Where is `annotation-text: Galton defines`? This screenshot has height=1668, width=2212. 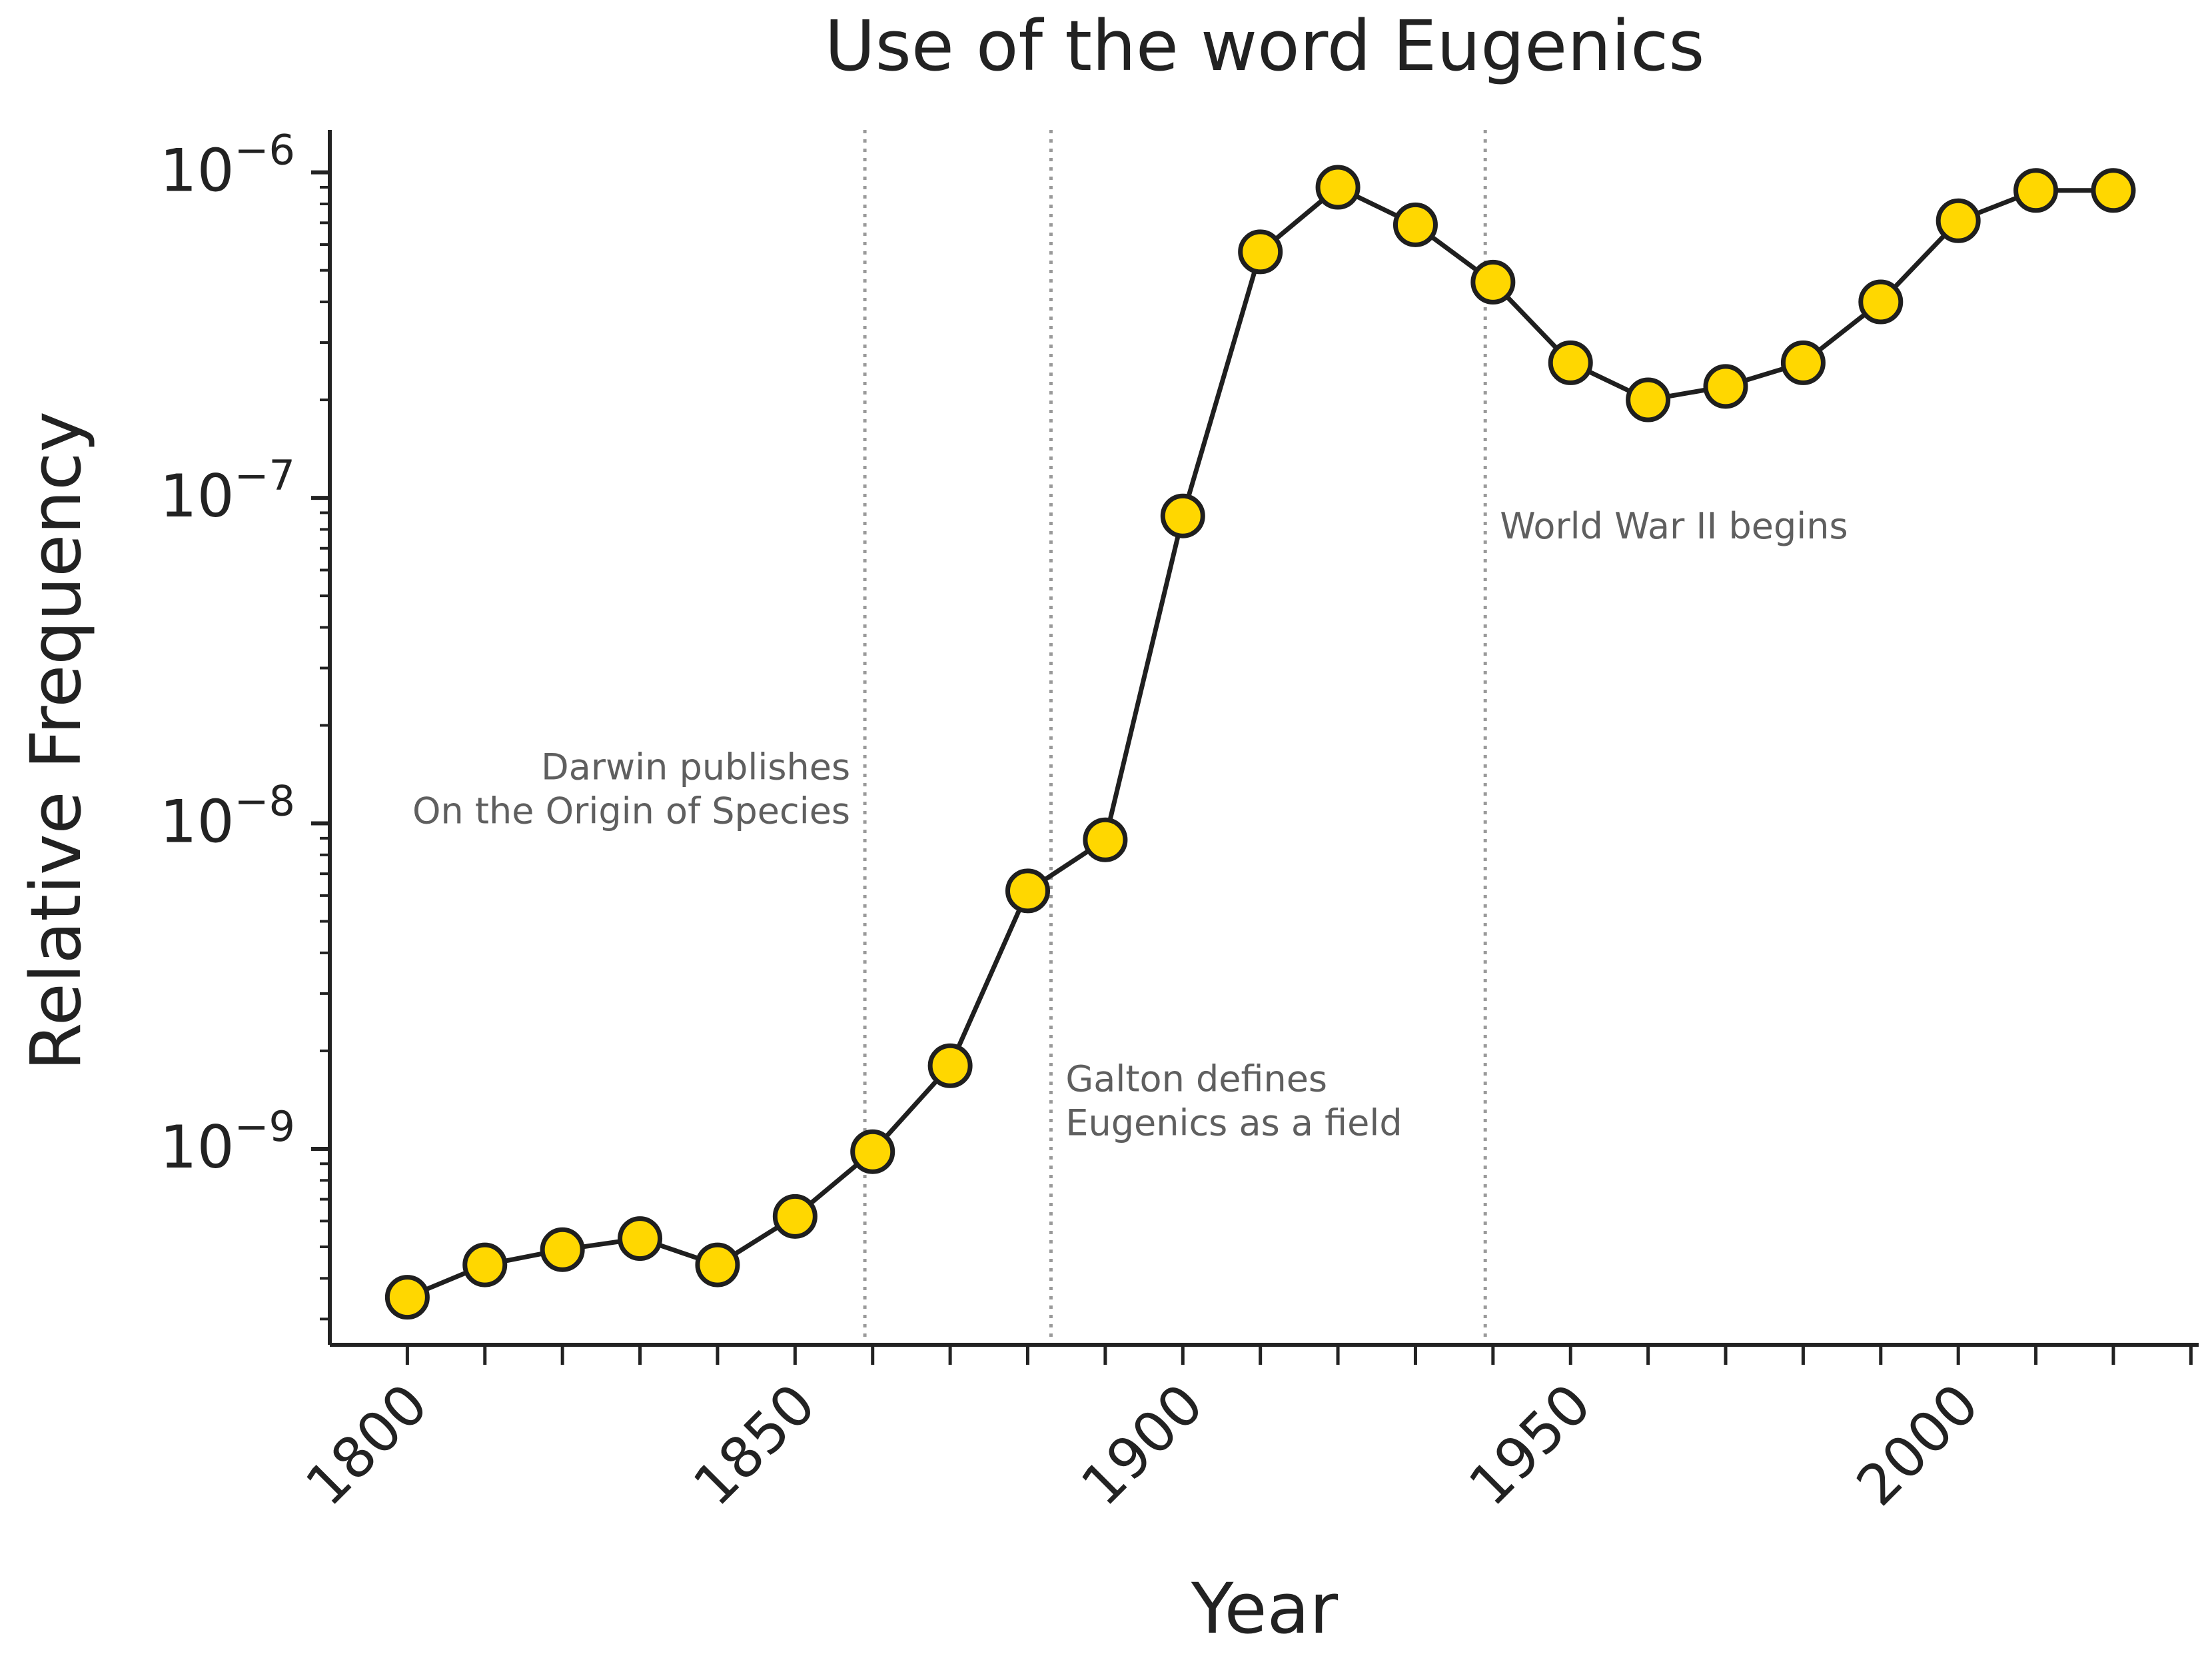 annotation-text: Galton defines is located at coordinates (1196, 1079).